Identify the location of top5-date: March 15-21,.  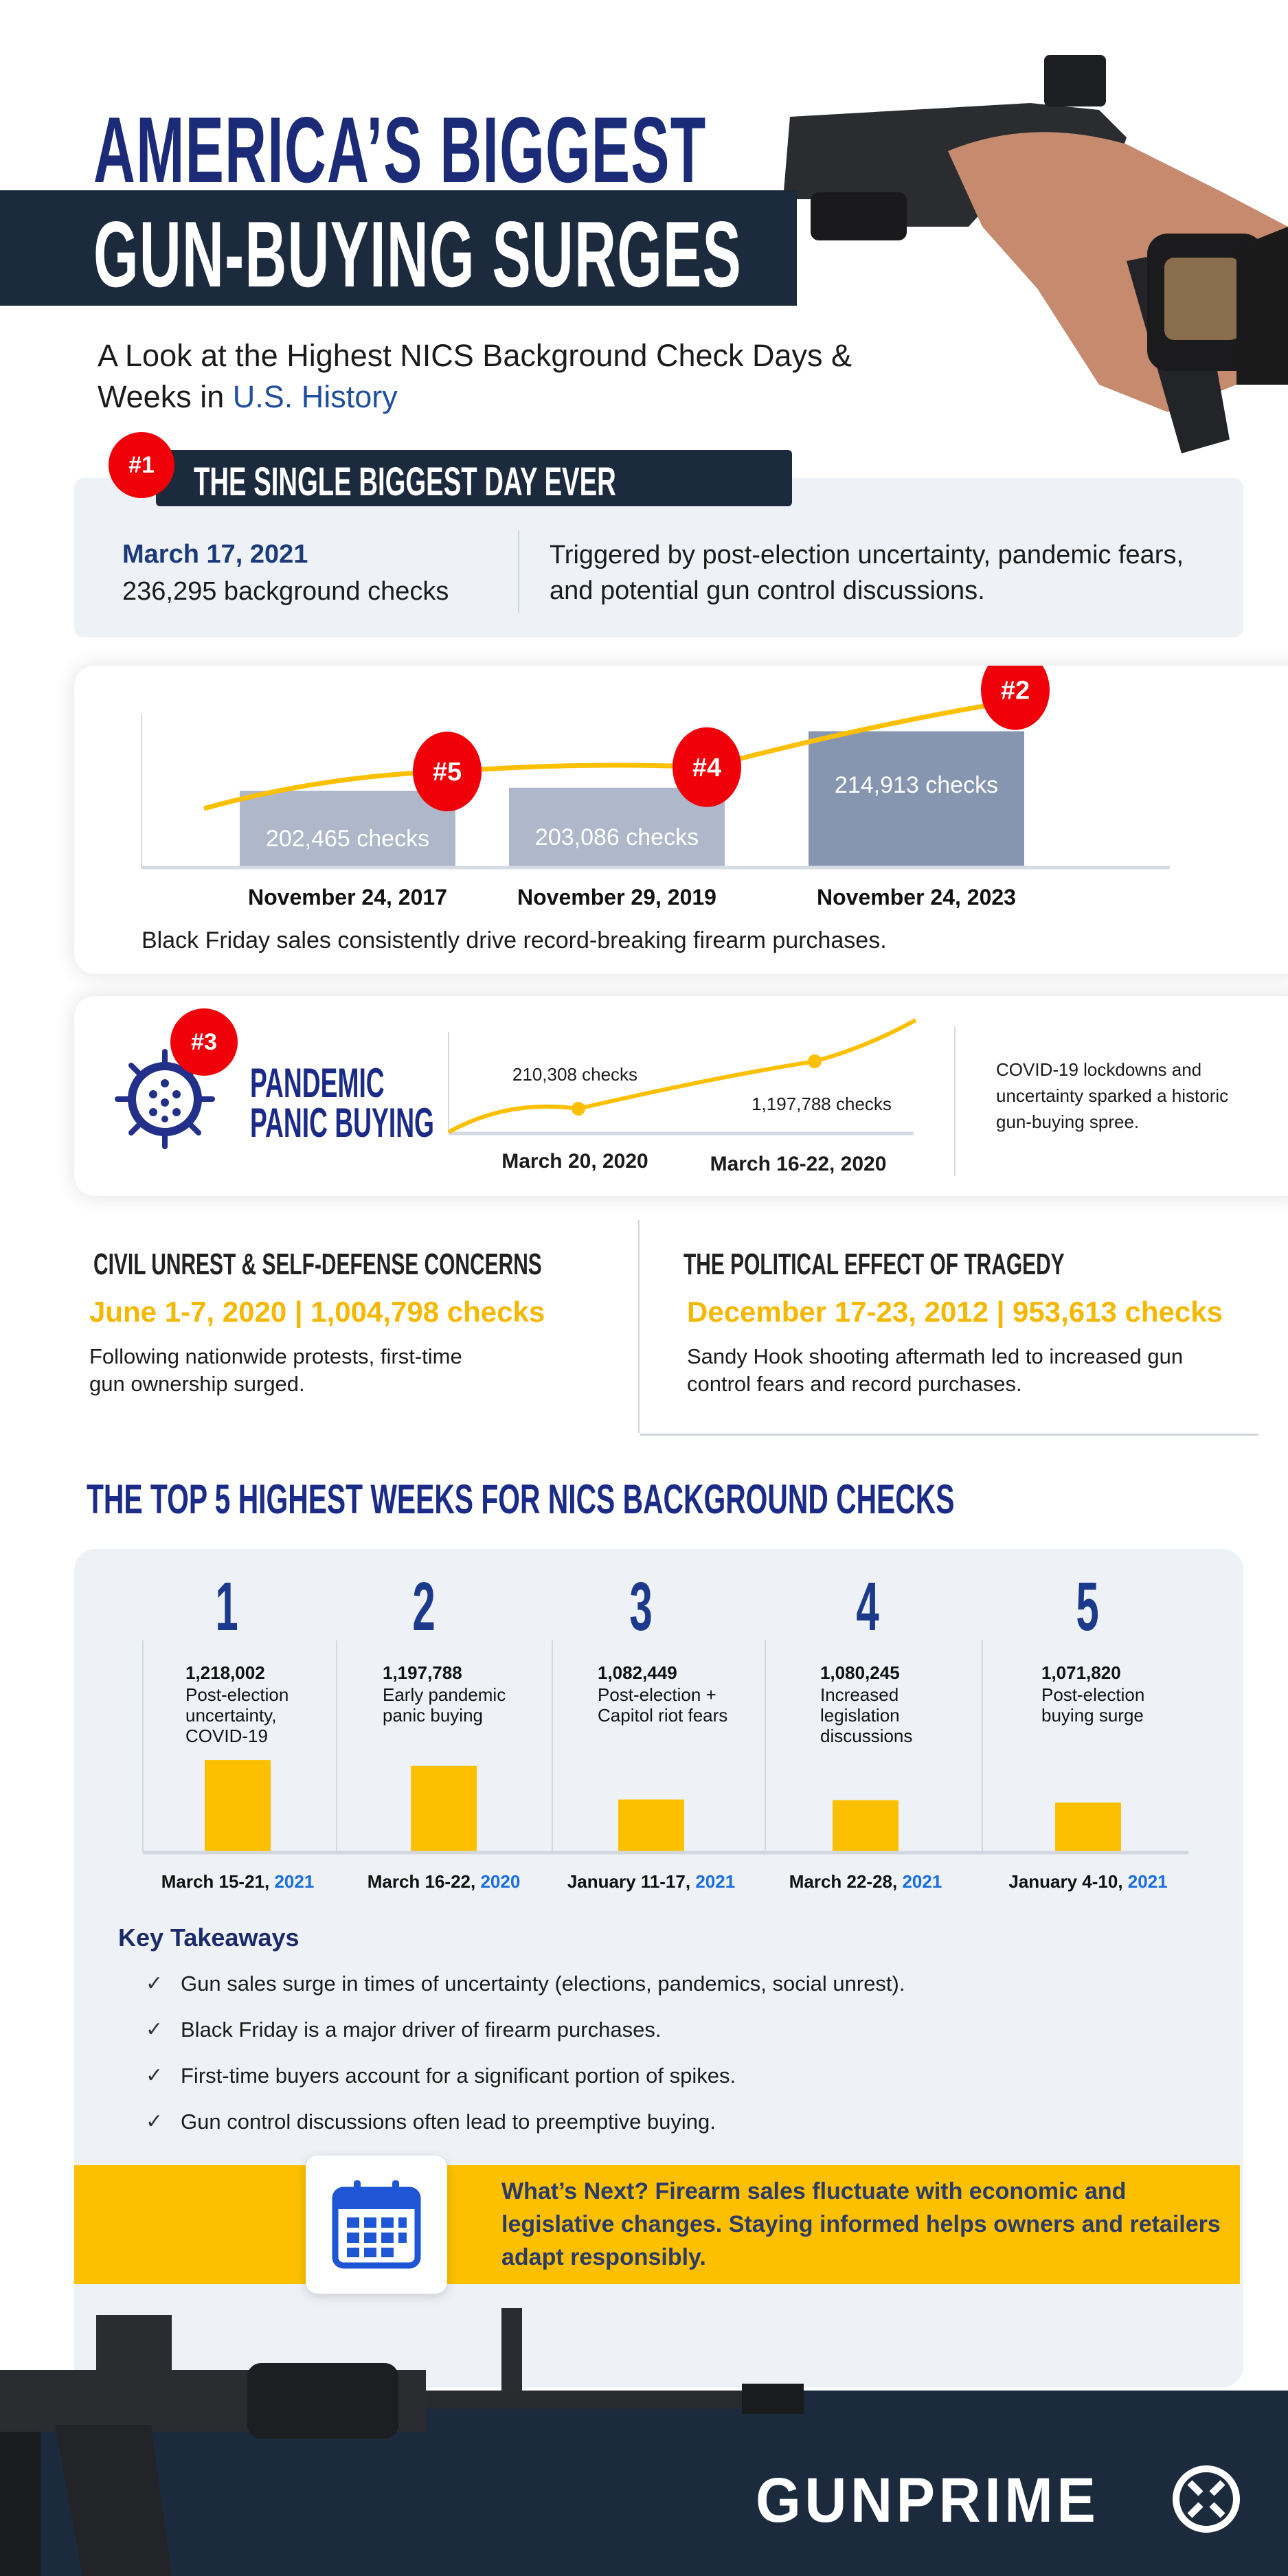
(218, 1881).